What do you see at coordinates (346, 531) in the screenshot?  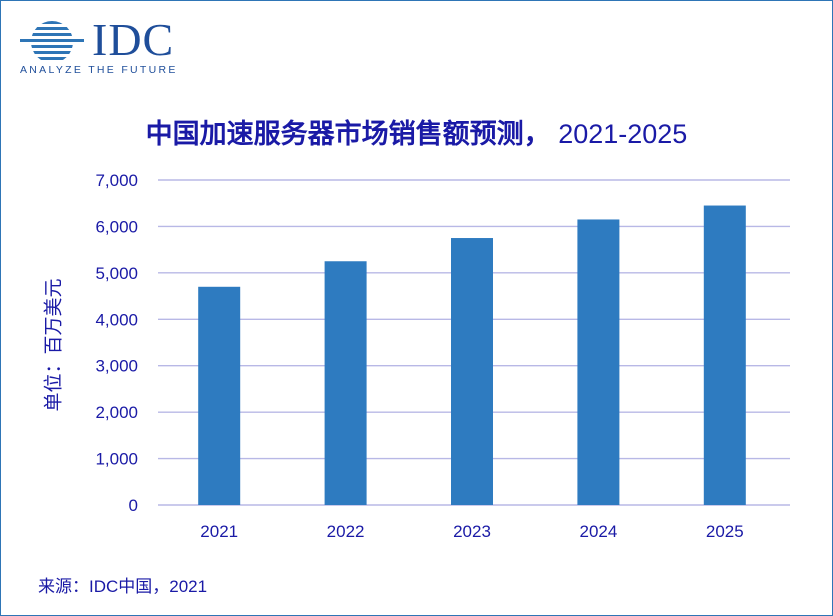 I see `x-tick-label: 2022` at bounding box center [346, 531].